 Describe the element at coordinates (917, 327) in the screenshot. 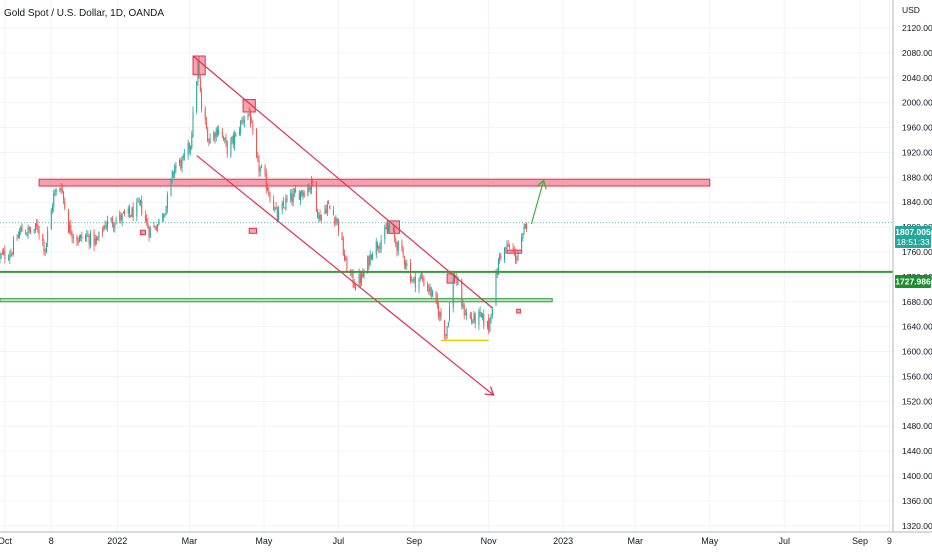

I see `y-tick-label: 1640.000` at that location.